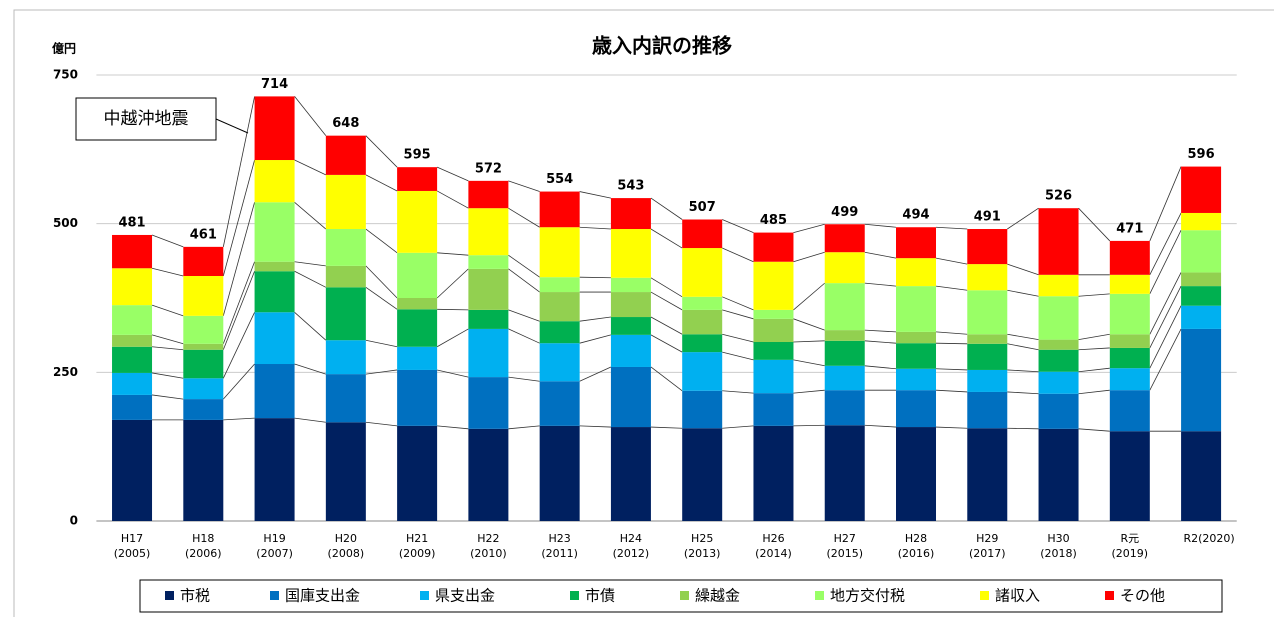  I want to click on x-tick-label: H23, so click(560, 538).